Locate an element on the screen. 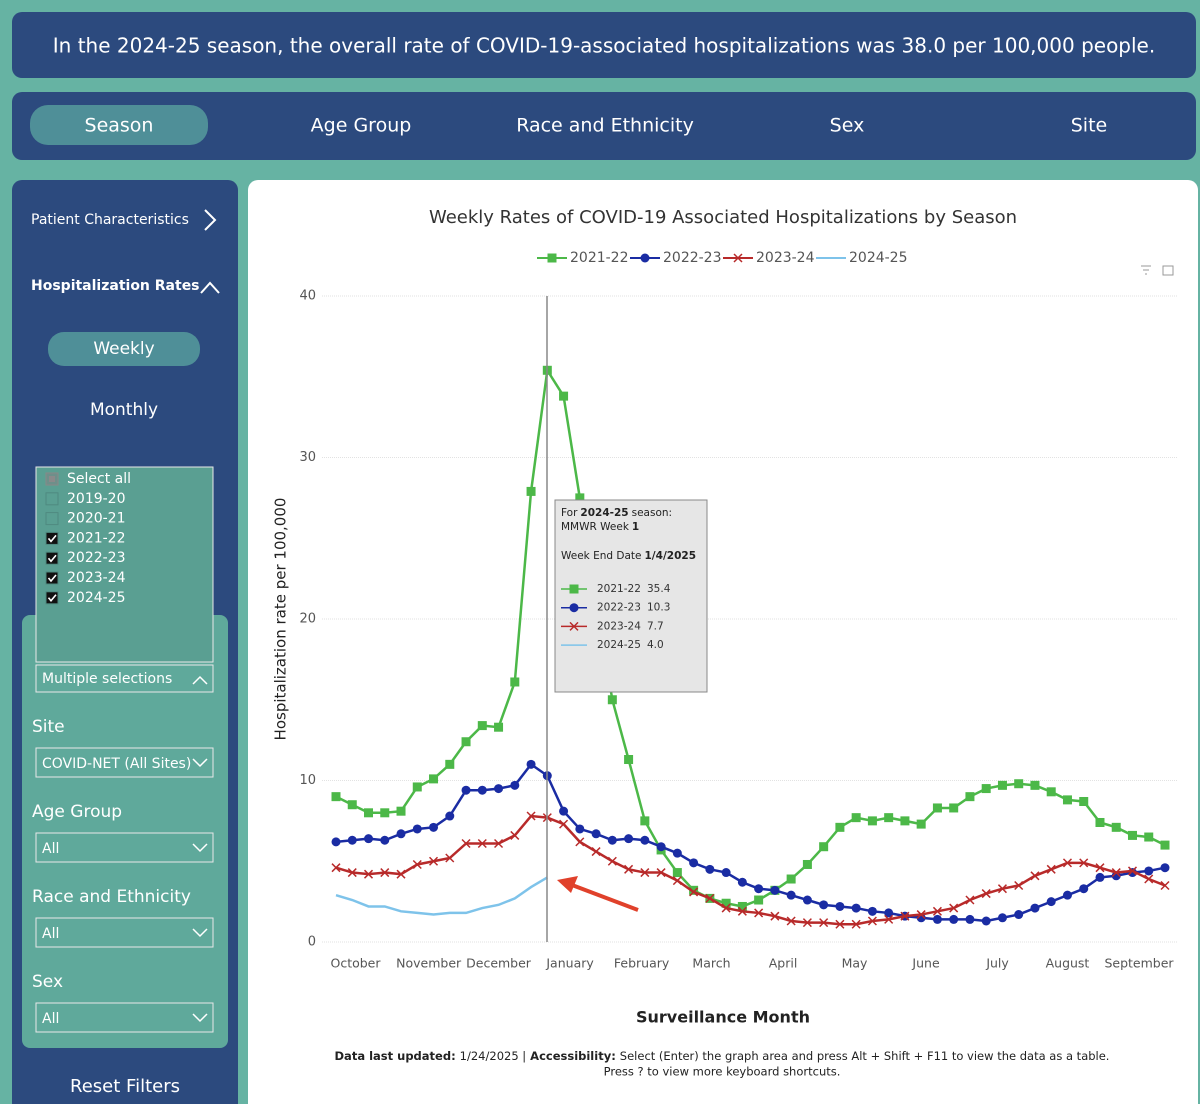 The height and width of the screenshot is (1104, 1200). legend-item: 2022-23 is located at coordinates (676, 258).